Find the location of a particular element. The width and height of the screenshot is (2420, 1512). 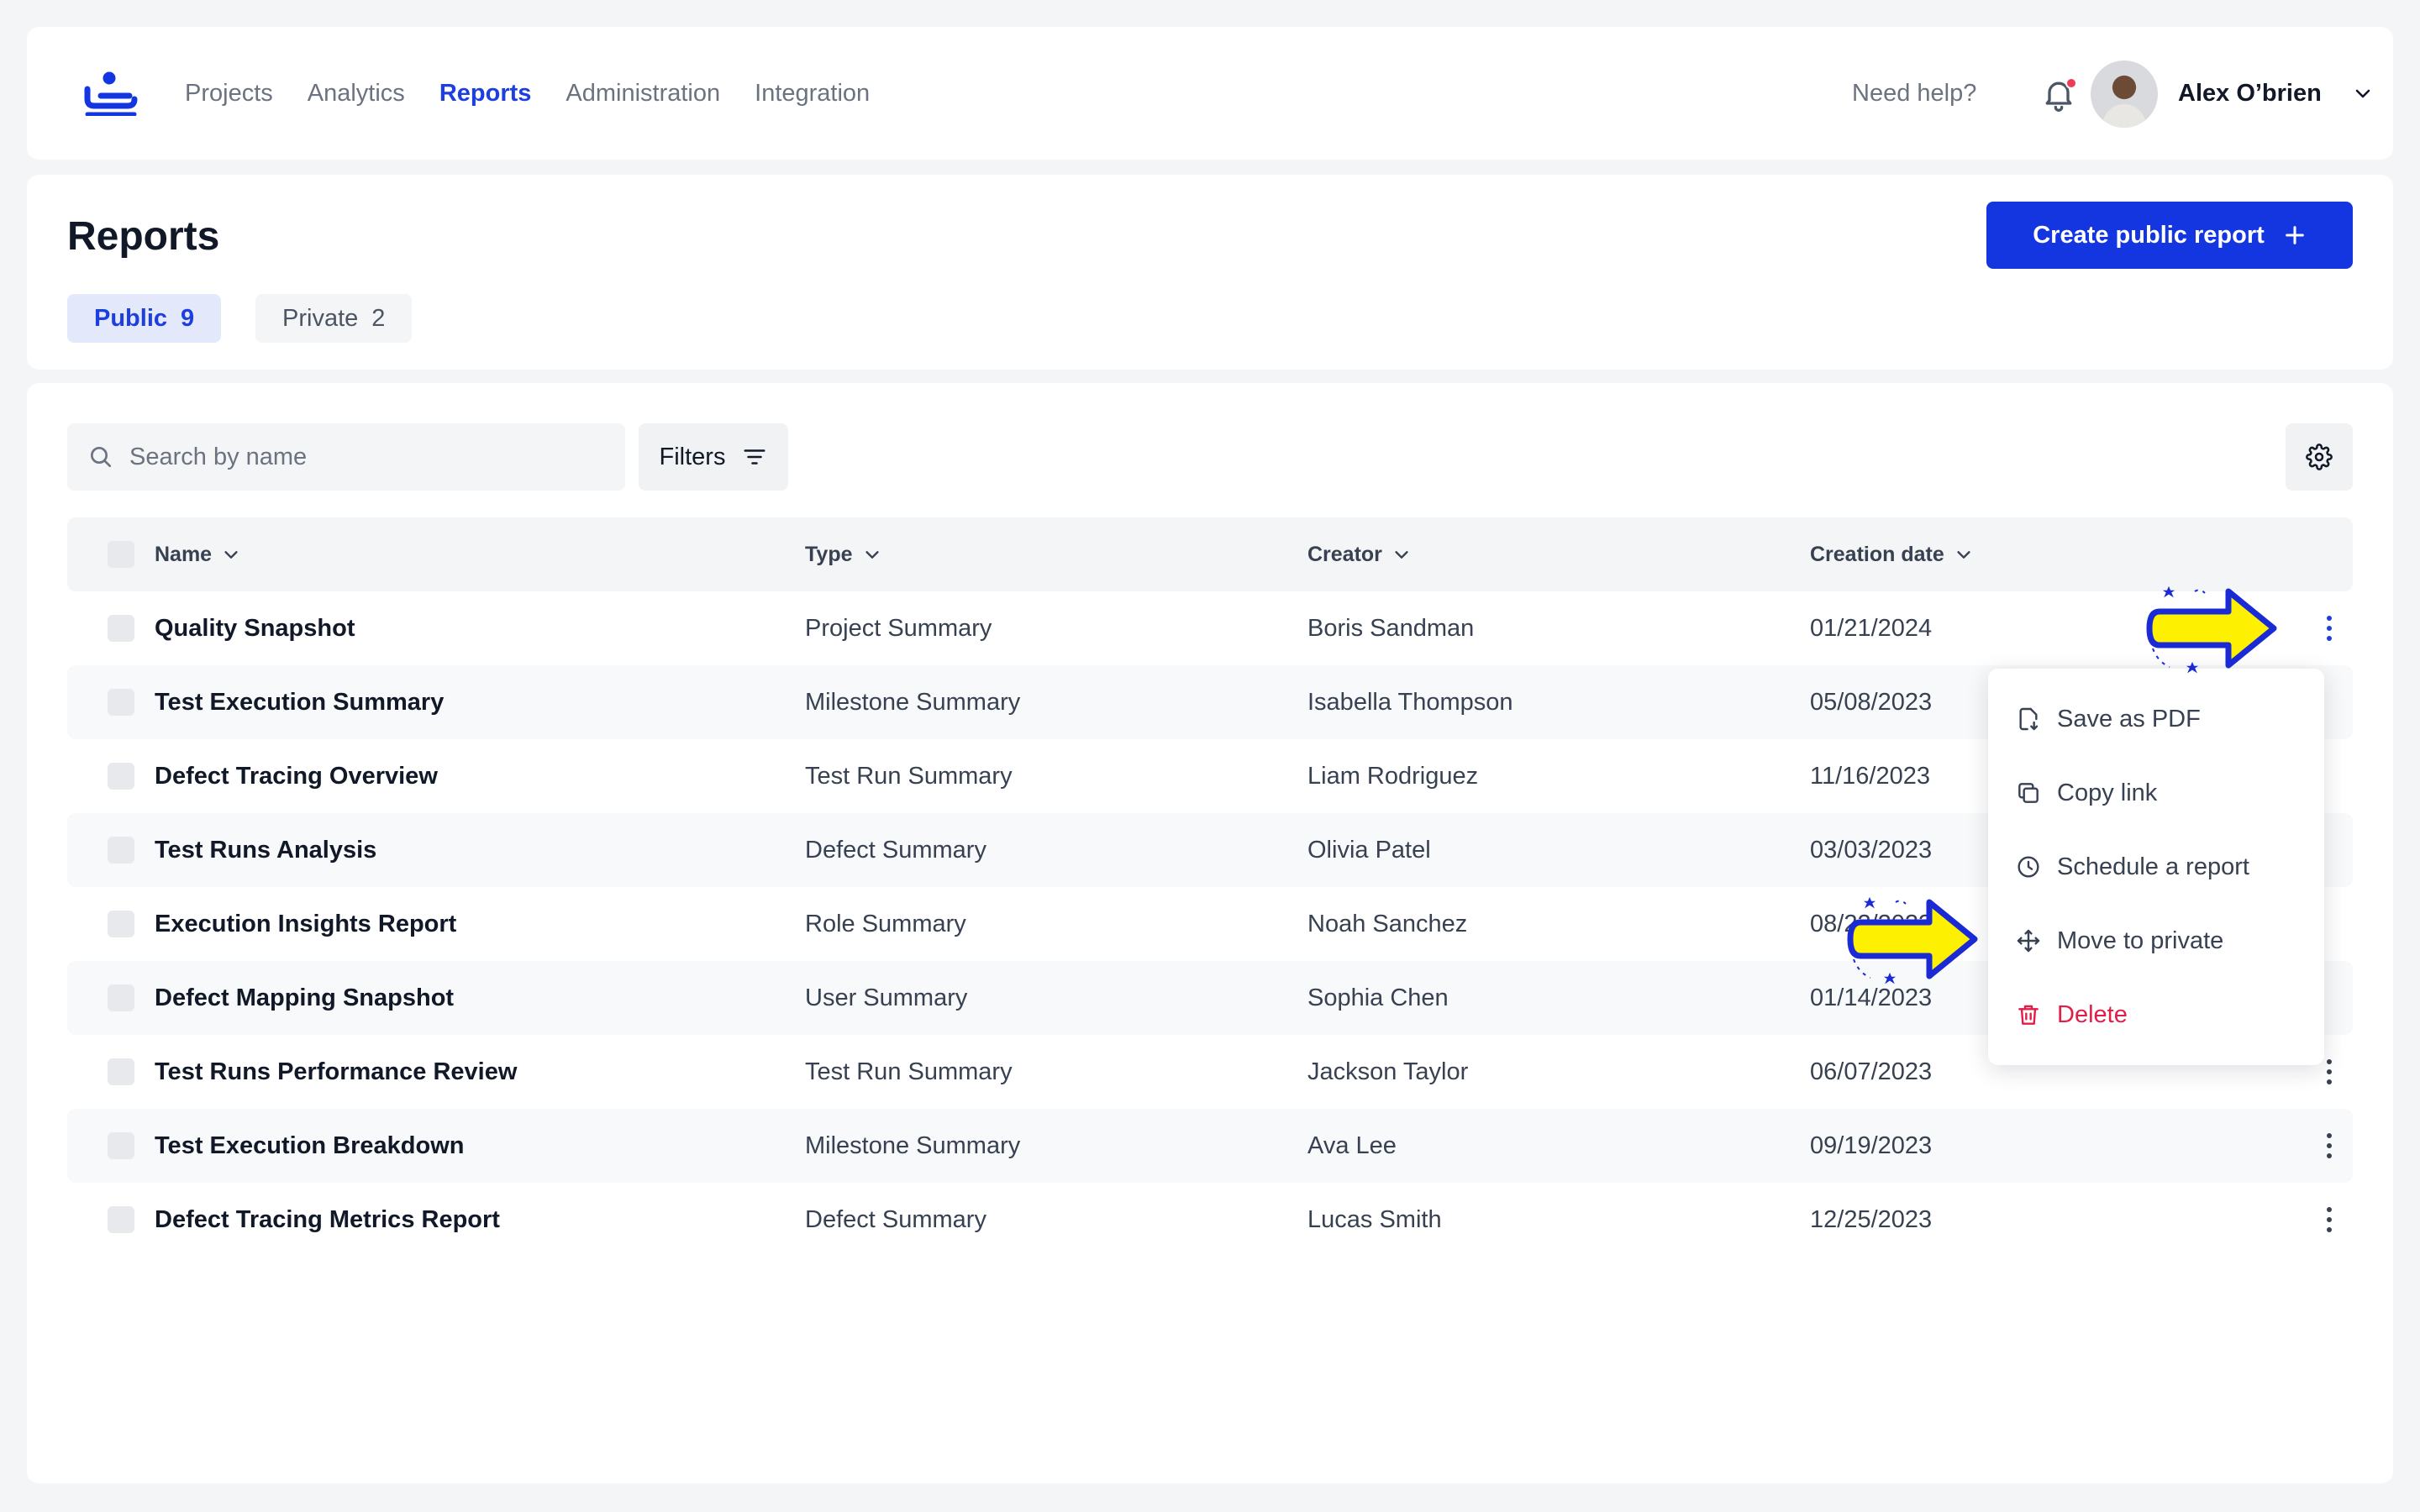

column-header-type: Type is located at coordinates (843, 554).